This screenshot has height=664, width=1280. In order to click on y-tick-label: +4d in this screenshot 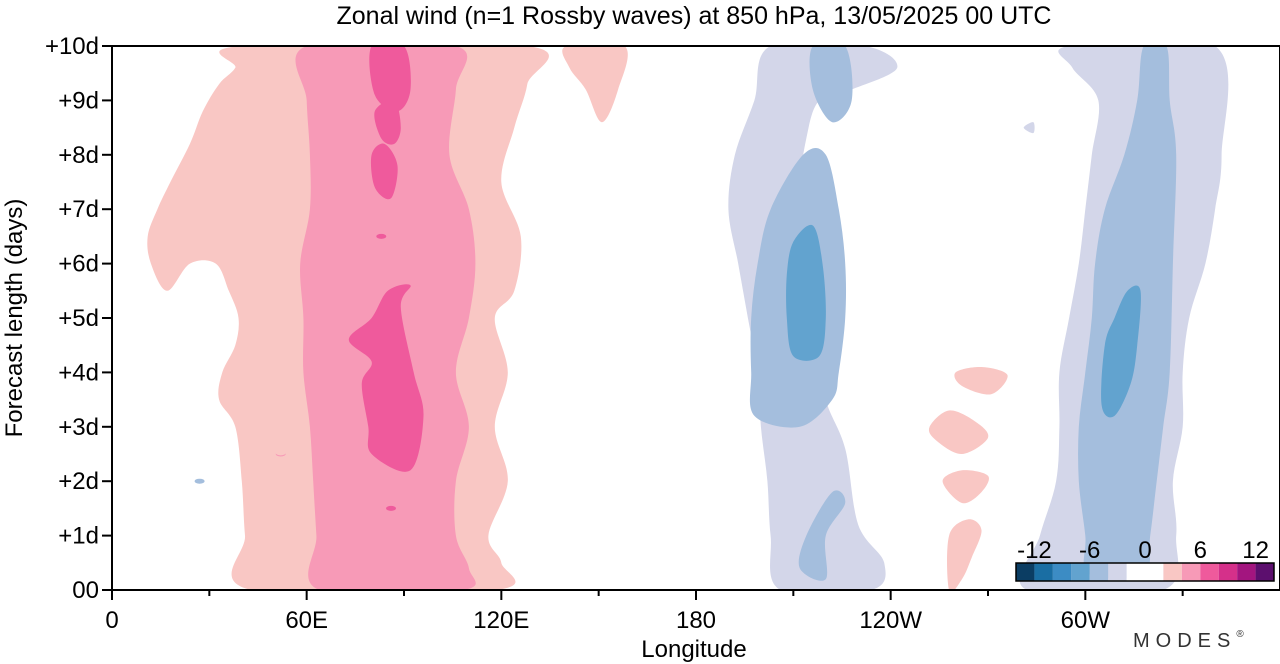, I will do `click(78, 372)`.